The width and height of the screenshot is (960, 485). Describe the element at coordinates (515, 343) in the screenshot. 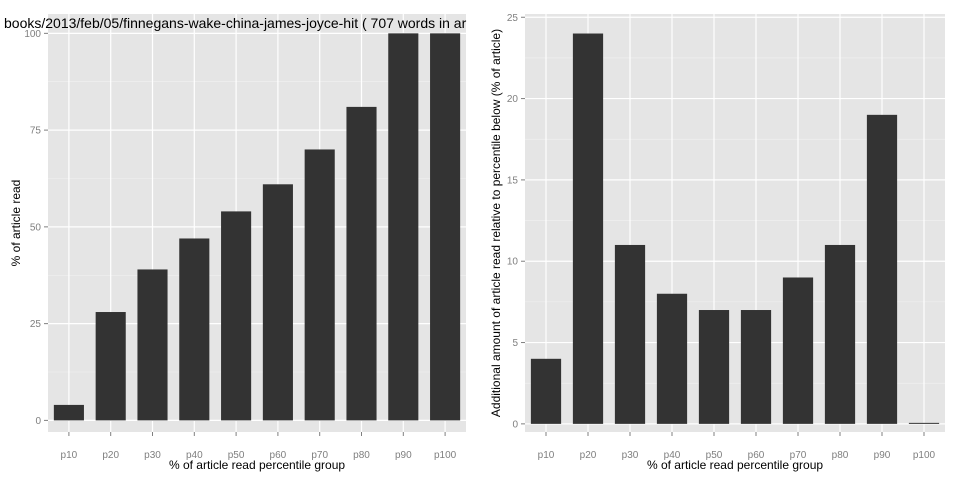

I see `y-tick-label: 5` at that location.